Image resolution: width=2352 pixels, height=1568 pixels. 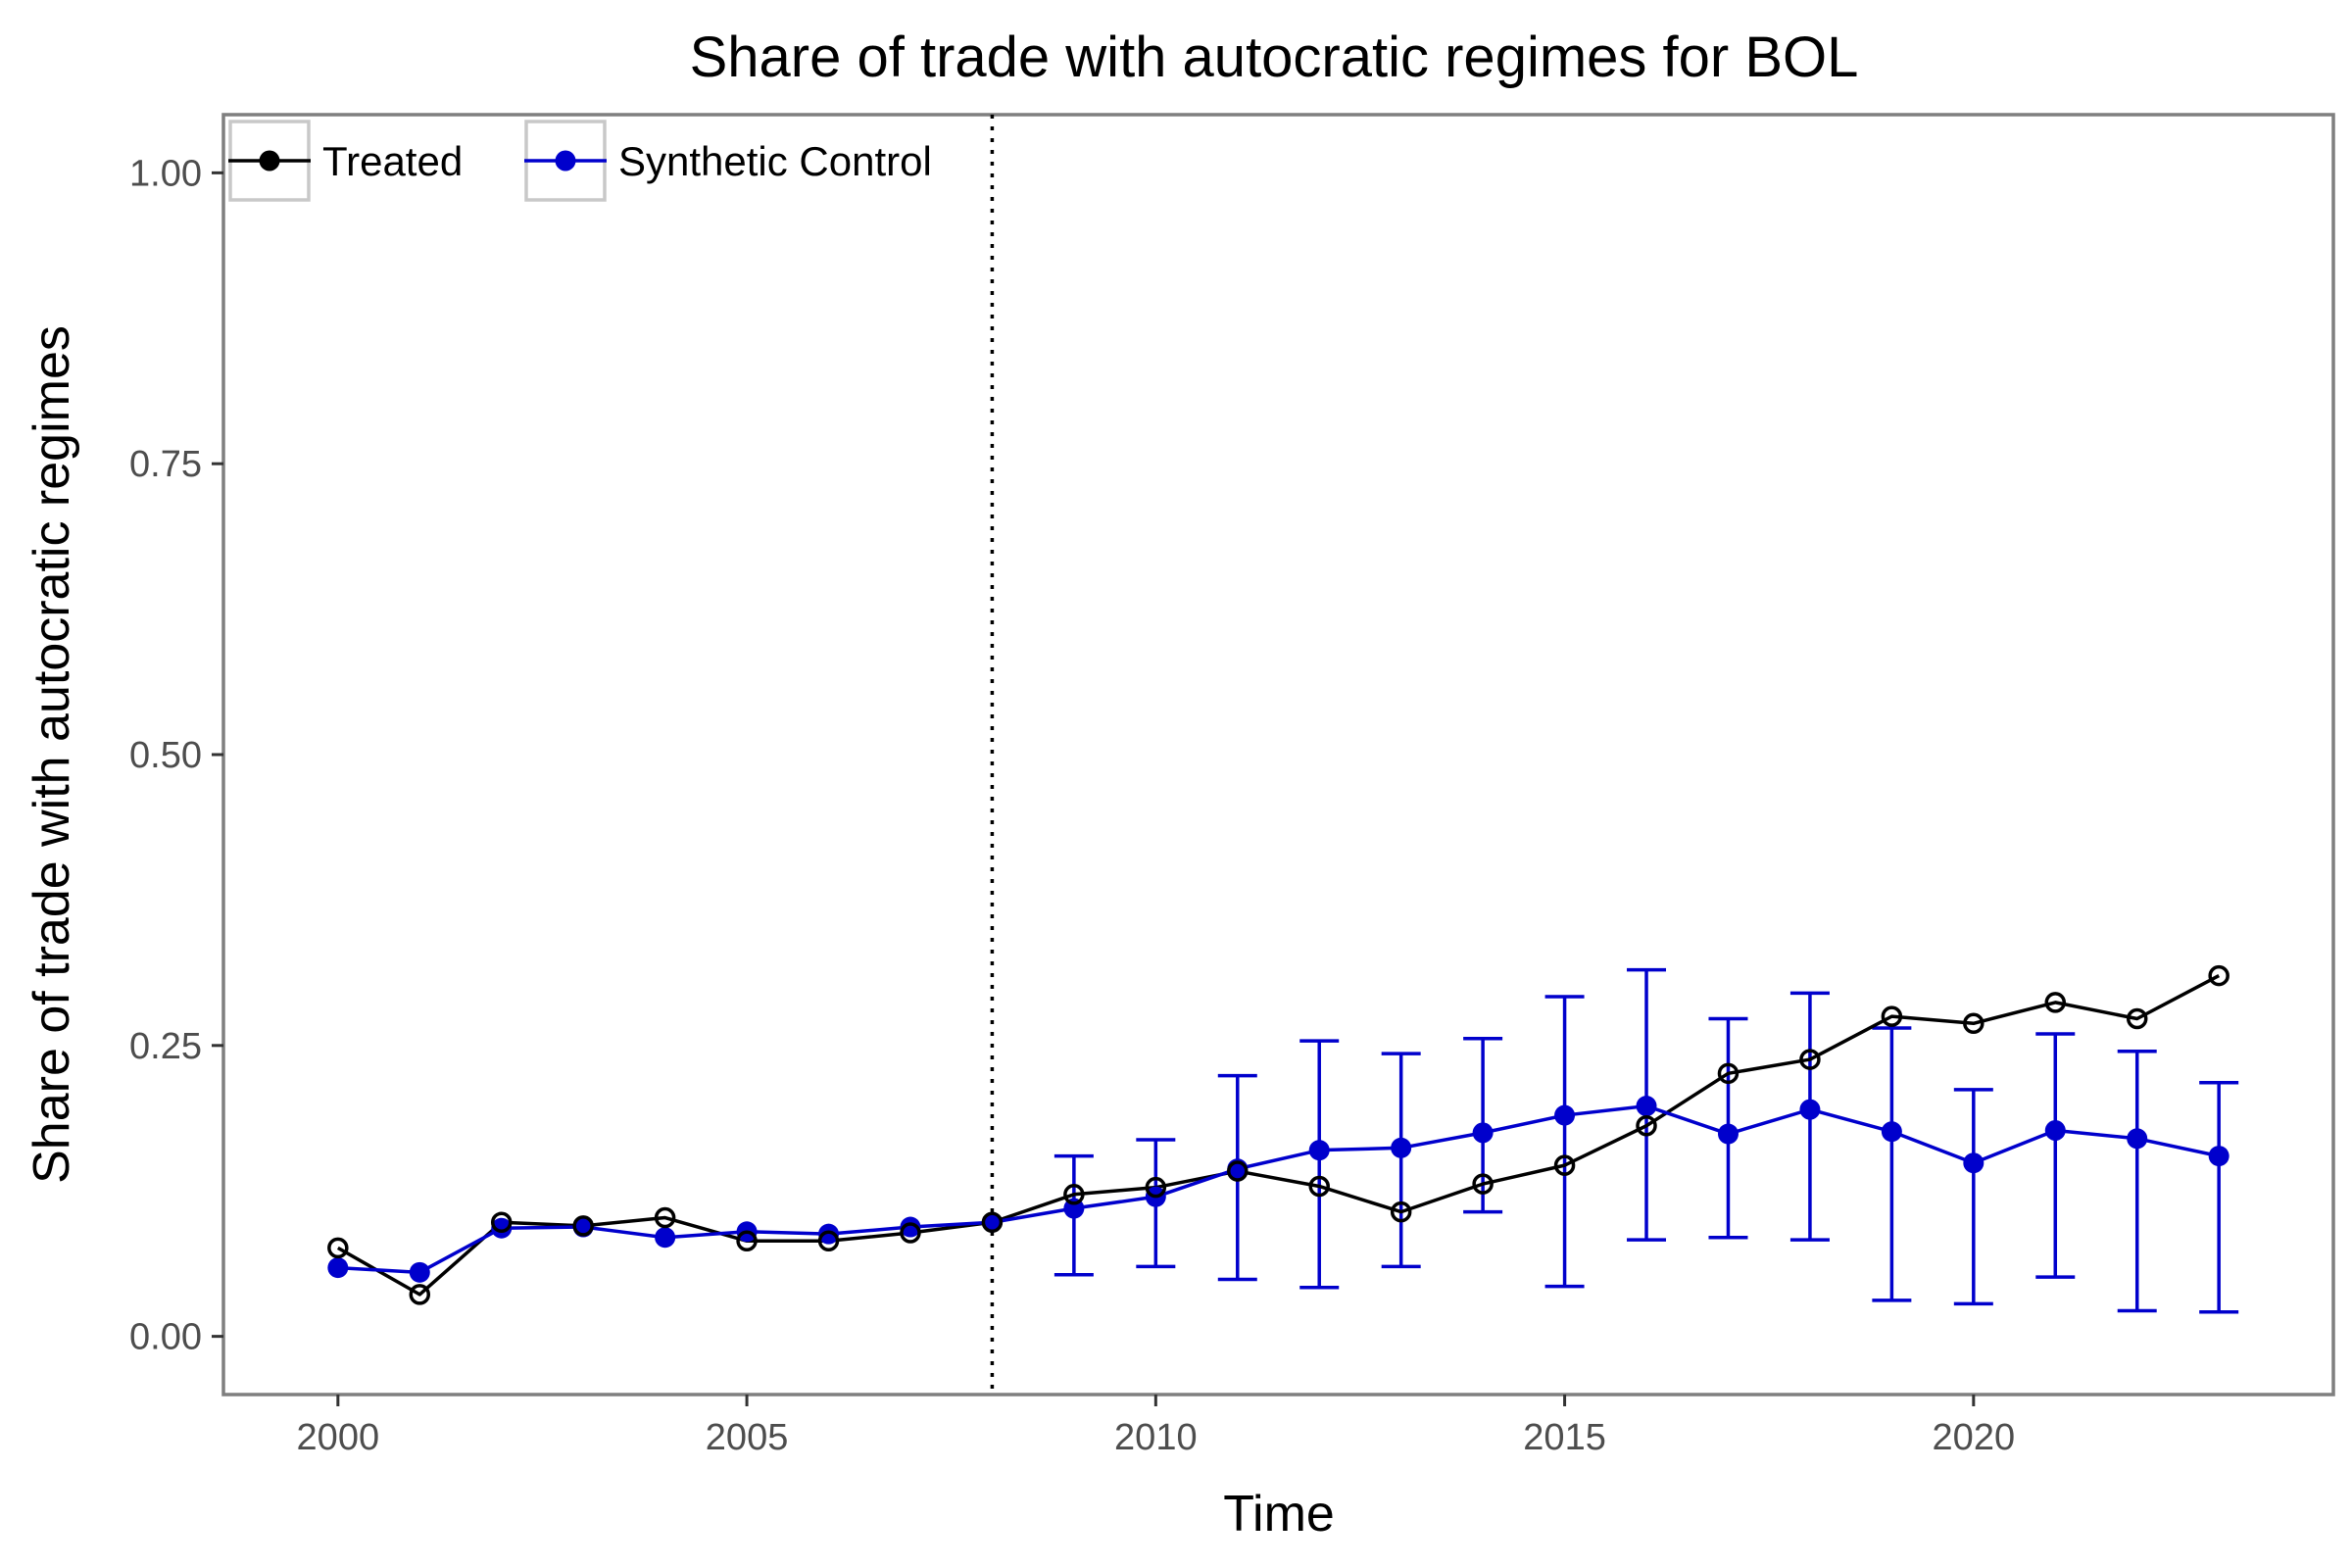 What do you see at coordinates (1974, 1437) in the screenshot?
I see `x-tick-label: 2020` at bounding box center [1974, 1437].